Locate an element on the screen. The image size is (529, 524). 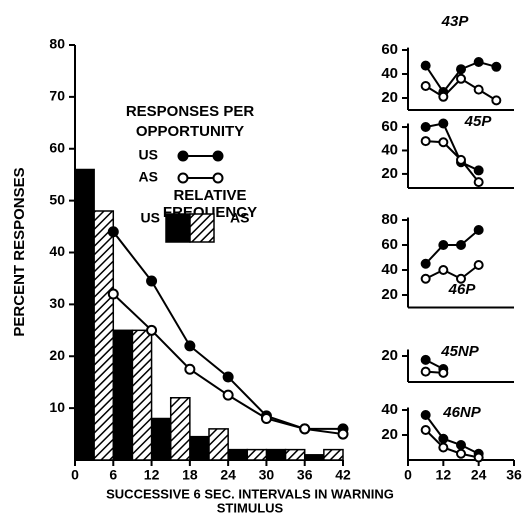
panel-title: 43P is located at coordinates (455, 21).